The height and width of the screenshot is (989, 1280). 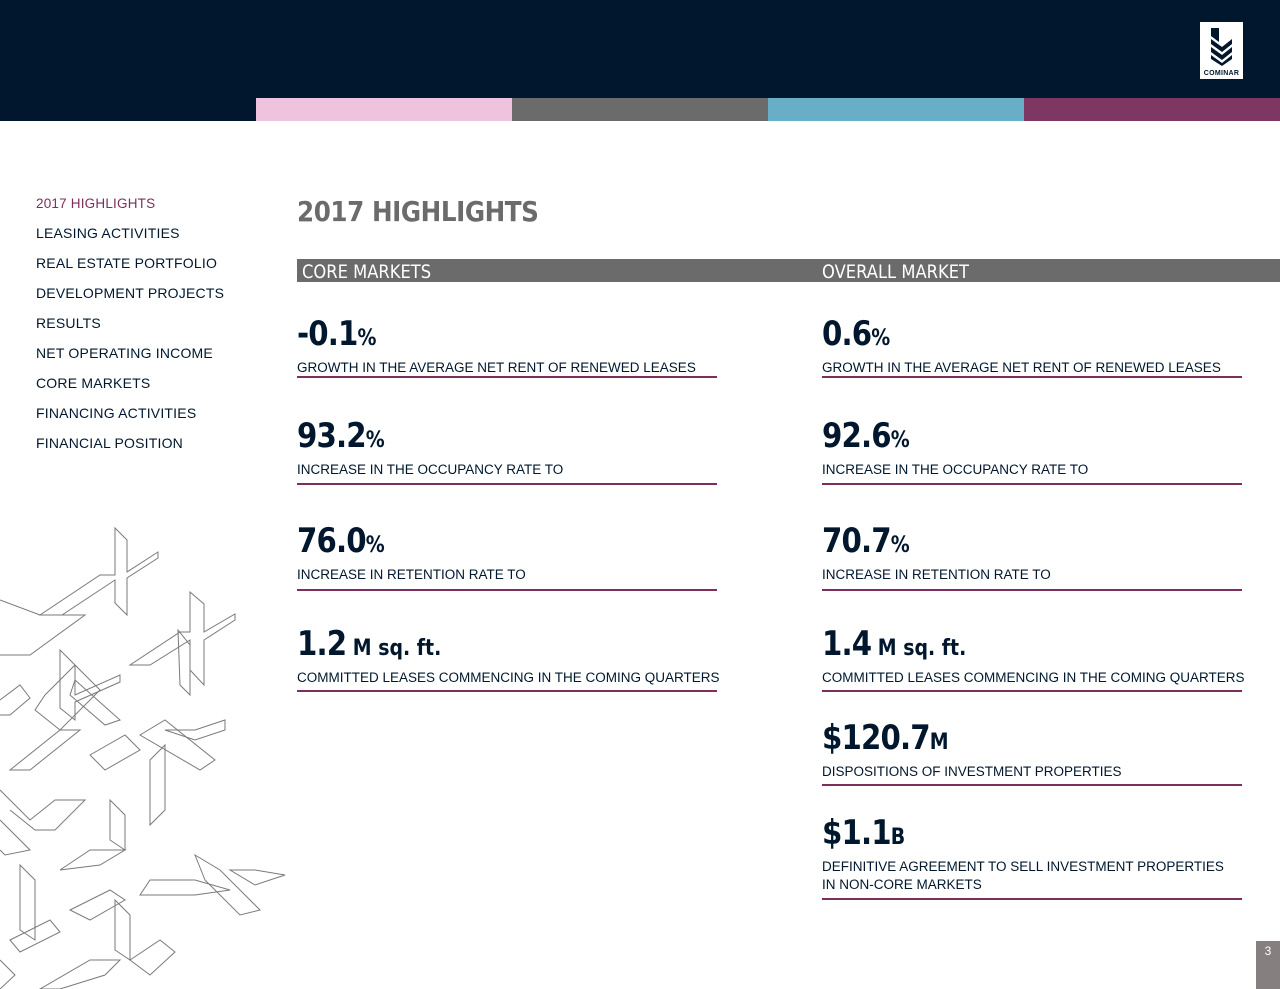 What do you see at coordinates (972, 771) in the screenshot?
I see `metric-label: DISPOSITIONS OF INVESTMENT PROPERTIES` at bounding box center [972, 771].